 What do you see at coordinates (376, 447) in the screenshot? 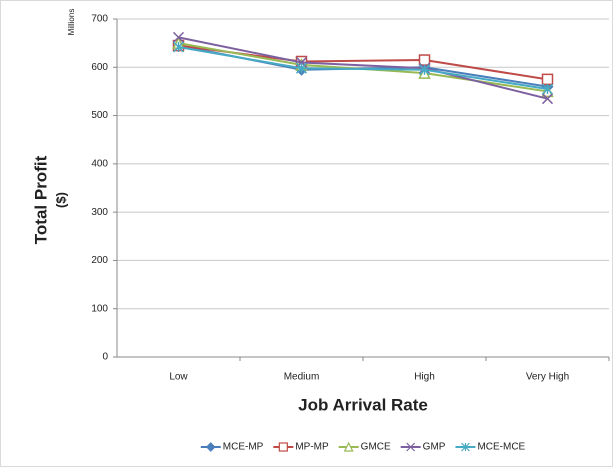
I see `legend-label: GMCE` at bounding box center [376, 447].